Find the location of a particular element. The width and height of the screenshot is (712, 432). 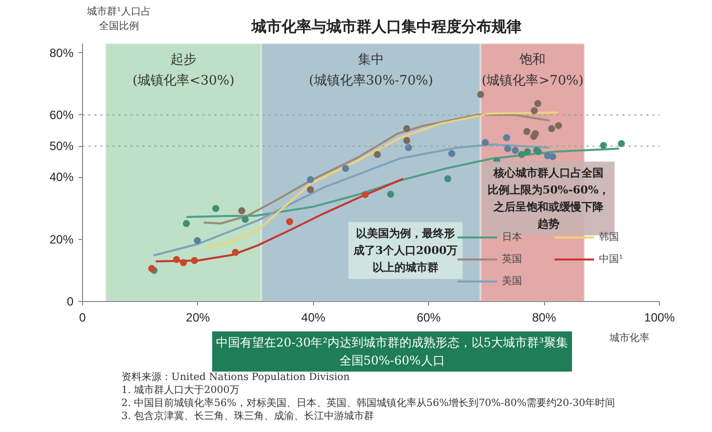

y-tick-label: 50% is located at coordinates (61, 146).